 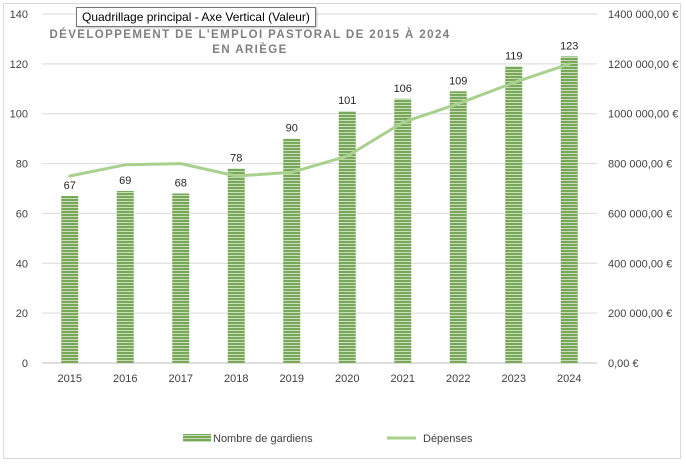 I want to click on legend-item-bars: Nombre de gardiens, so click(x=248, y=439).